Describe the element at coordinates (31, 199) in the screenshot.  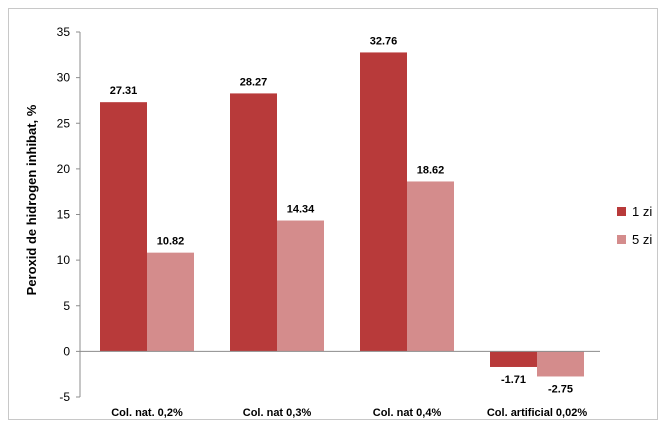
I see `y-axis-title: Peroxid de hidrogen inhibat, %` at that location.